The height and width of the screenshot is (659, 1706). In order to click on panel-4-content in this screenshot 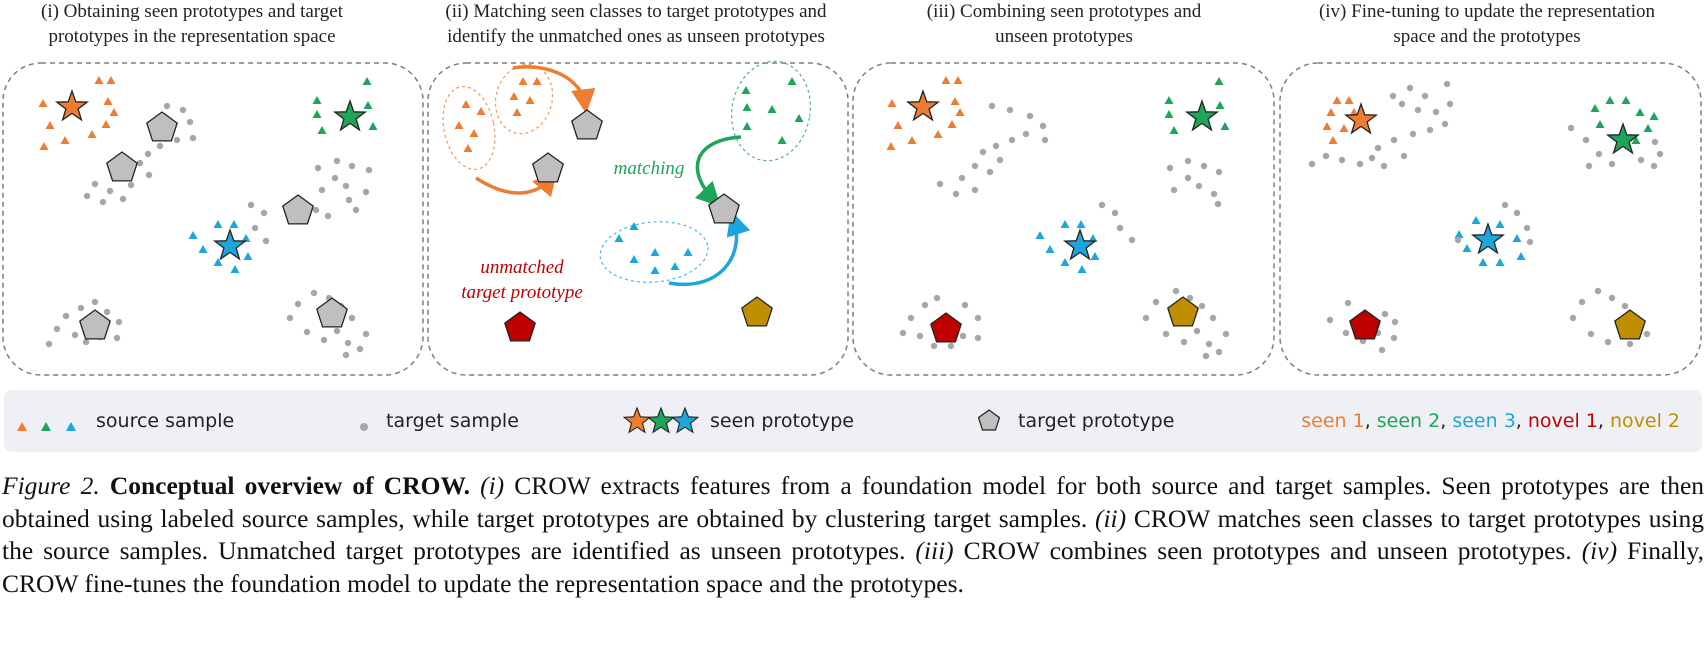, I will do `click(1486, 217)`.